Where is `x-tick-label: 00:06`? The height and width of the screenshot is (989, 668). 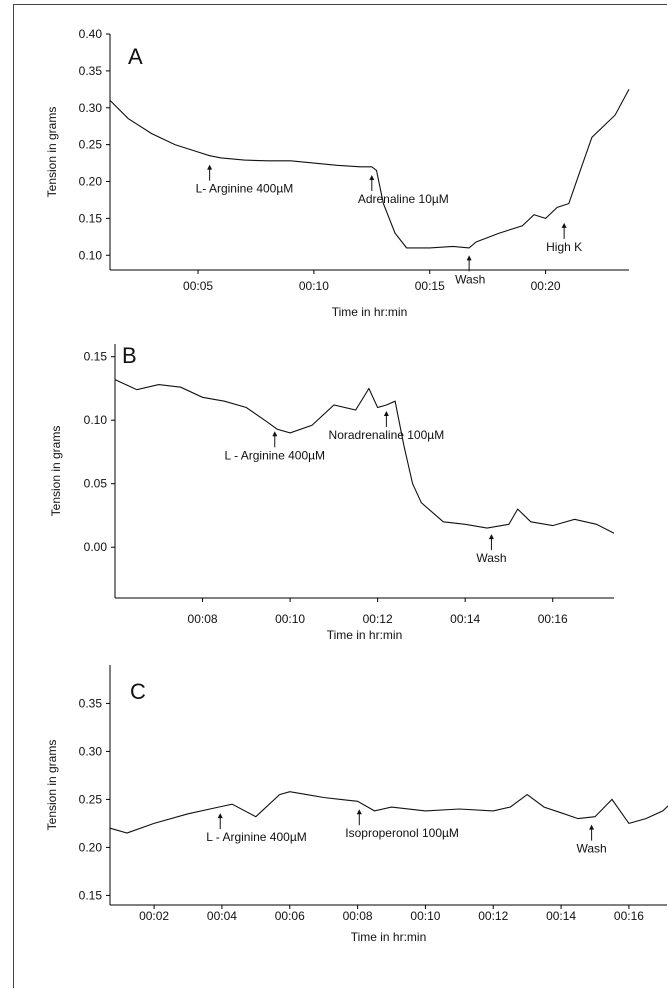
x-tick-label: 00:06 is located at coordinates (290, 916).